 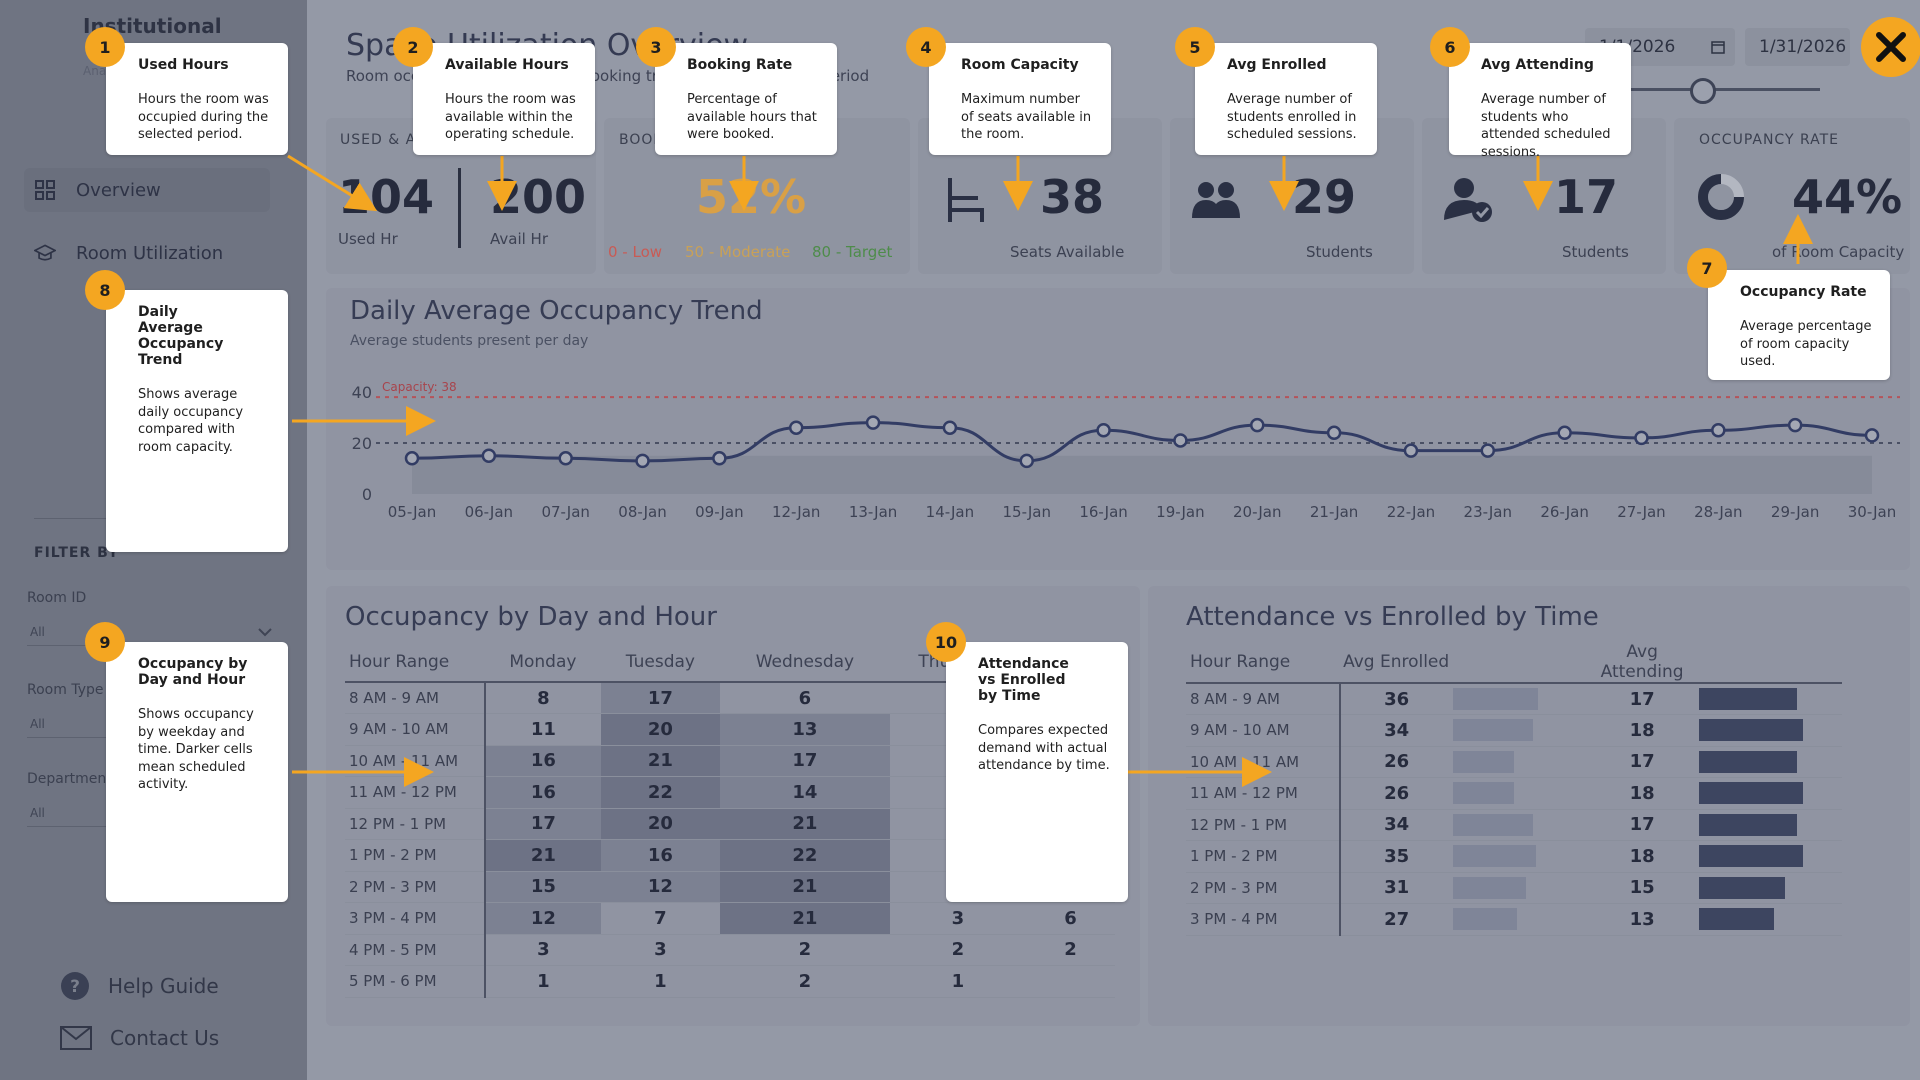 I want to click on heatmap-col-header: Hour Range, so click(x=415, y=662).